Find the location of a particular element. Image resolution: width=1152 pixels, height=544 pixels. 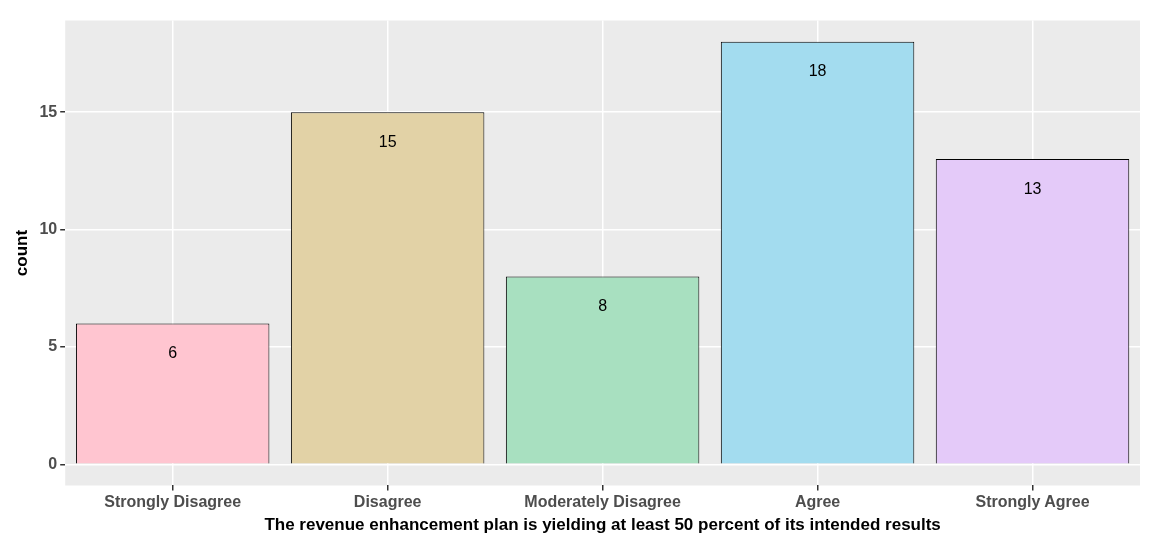

data-label: 13 is located at coordinates (1032, 188).